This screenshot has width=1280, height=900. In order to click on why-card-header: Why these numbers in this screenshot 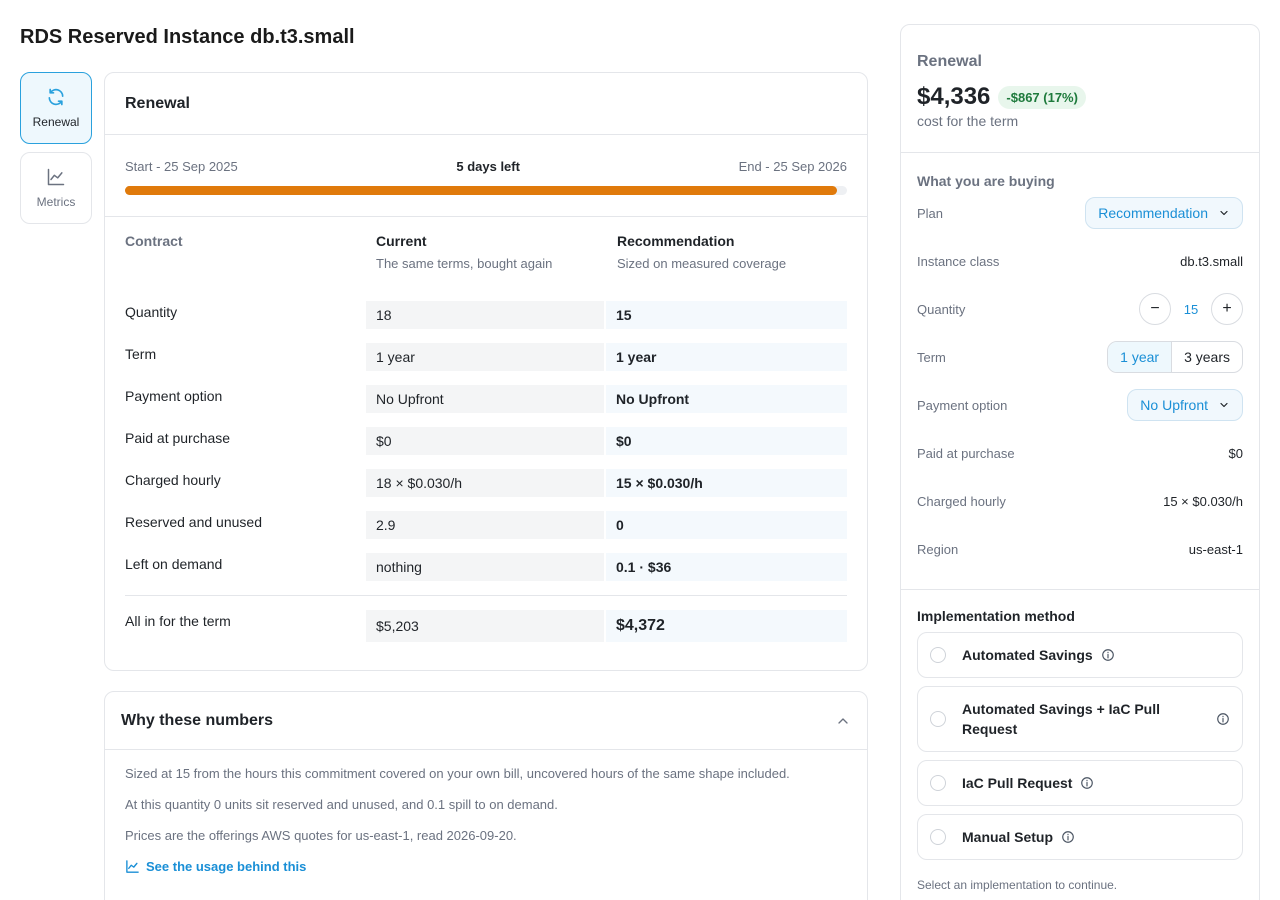, I will do `click(486, 721)`.